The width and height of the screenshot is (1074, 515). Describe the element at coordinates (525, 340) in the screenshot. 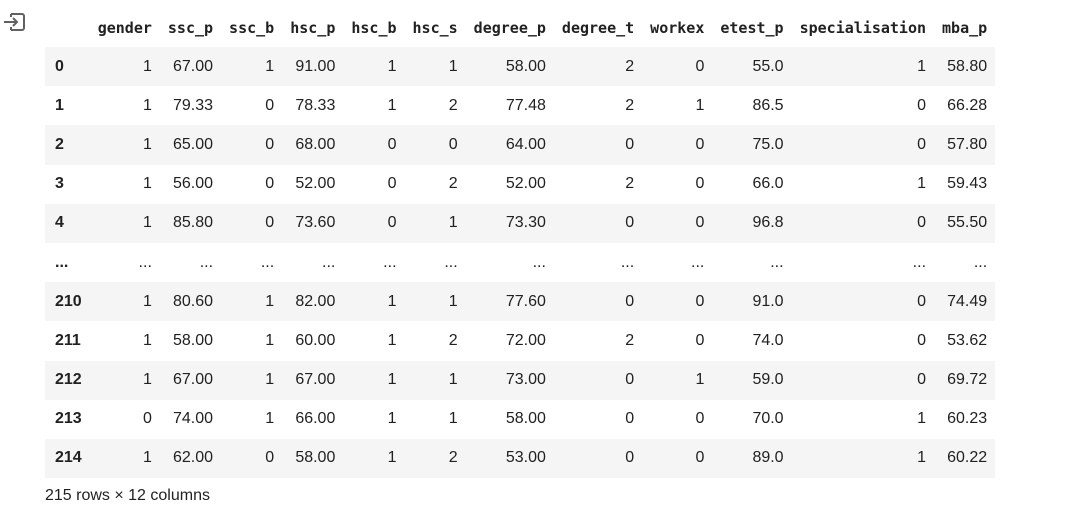

I see `cell-degree-p: 72.00` at that location.